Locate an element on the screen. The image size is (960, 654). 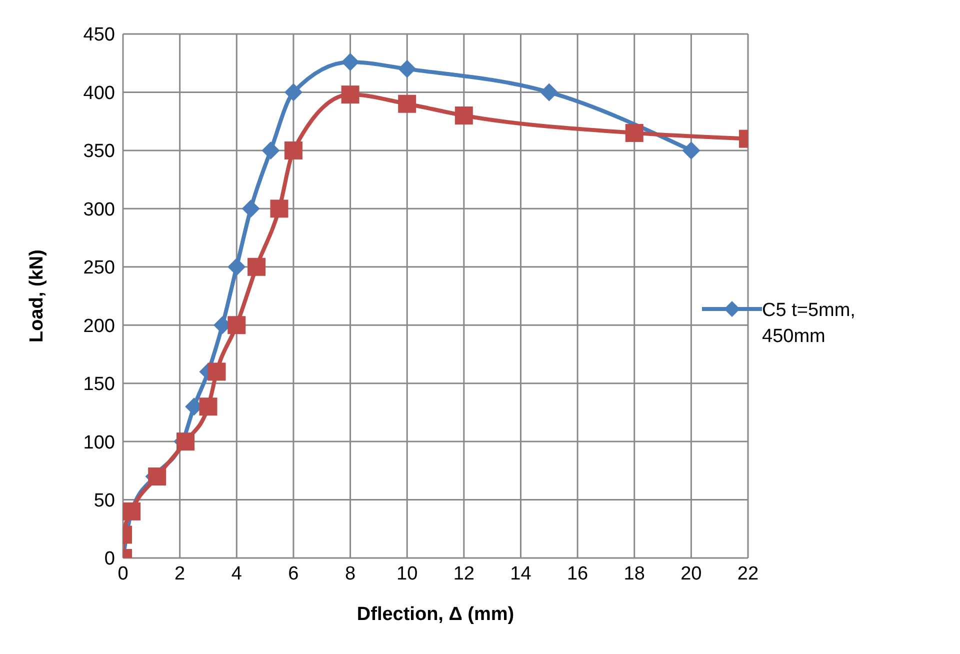
x-tick-label: 18 is located at coordinates (634, 573).